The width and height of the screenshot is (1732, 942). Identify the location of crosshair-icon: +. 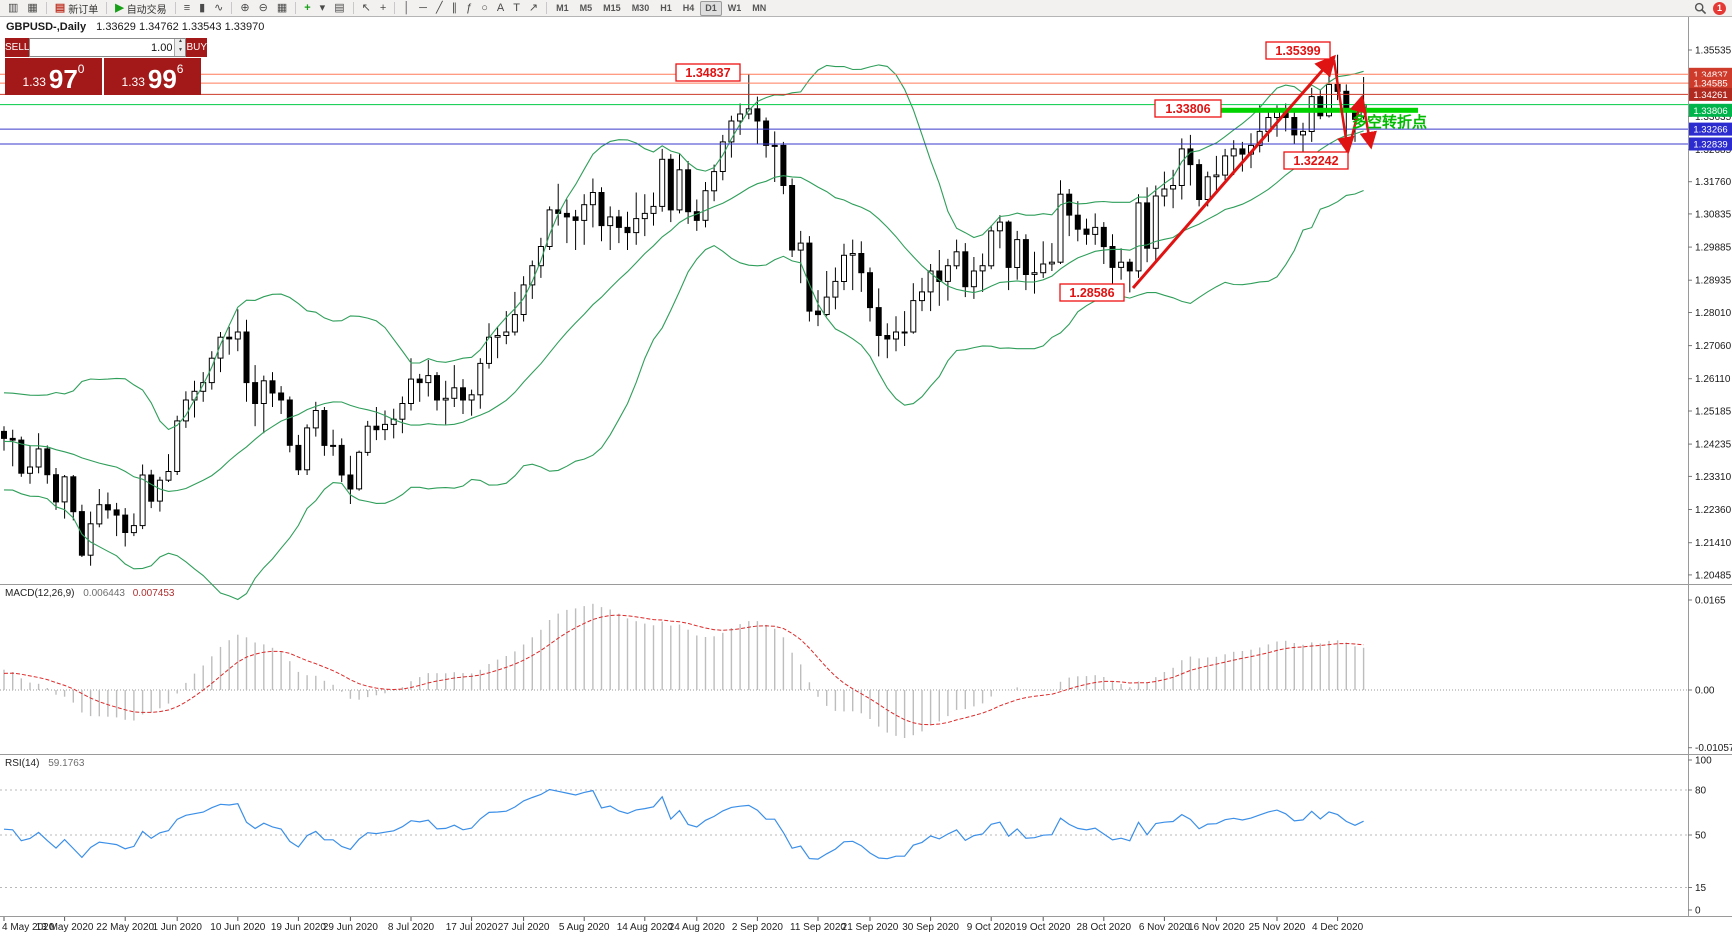
(383, 8).